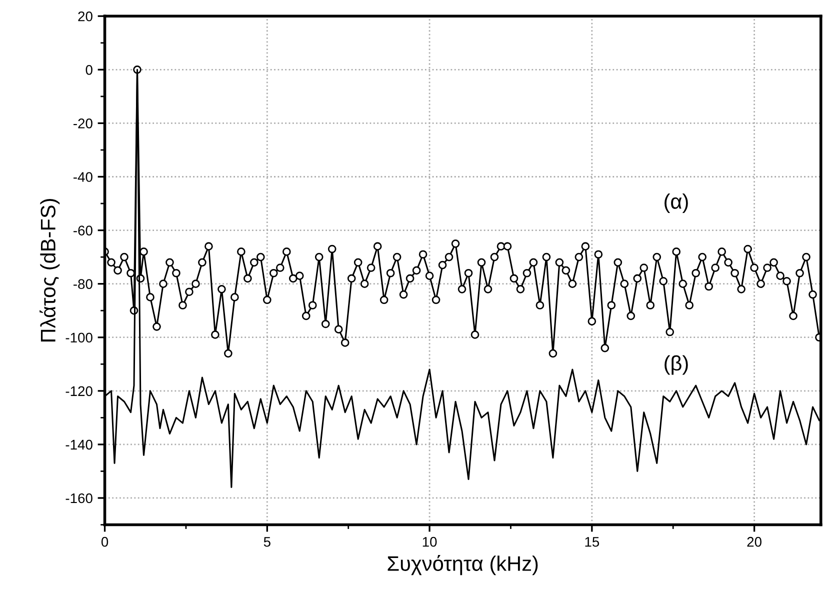  Describe the element at coordinates (676, 365) in the screenshot. I see `annotation: (β)` at that location.